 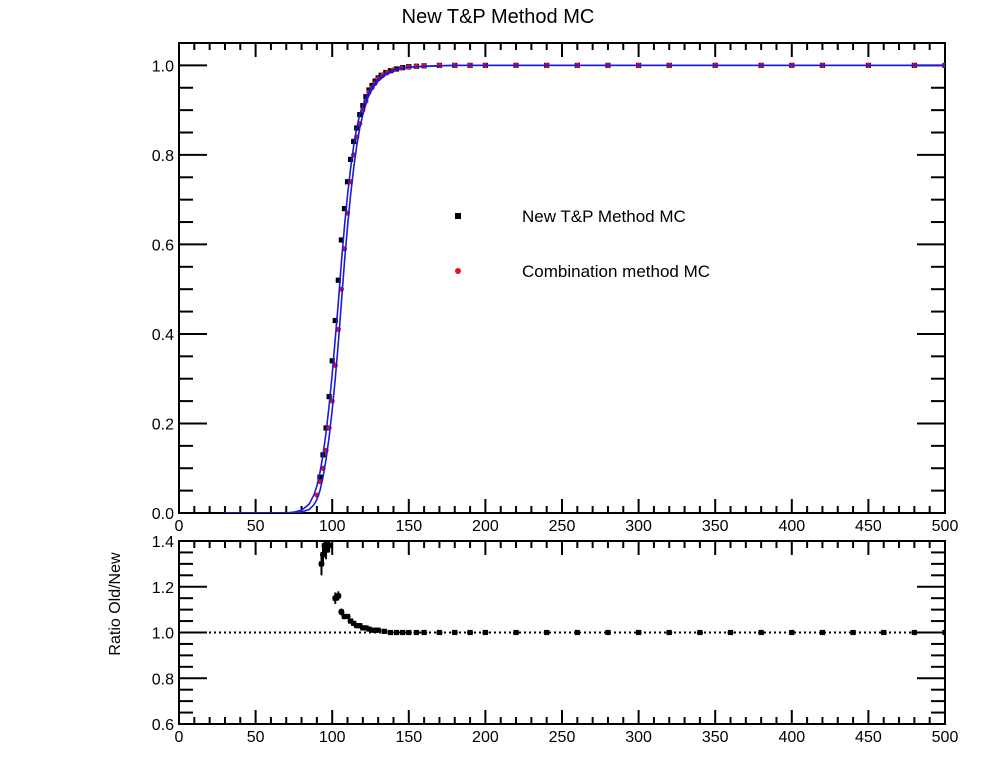 I want to click on lower-x-tick-label: 100, so click(x=332, y=737).